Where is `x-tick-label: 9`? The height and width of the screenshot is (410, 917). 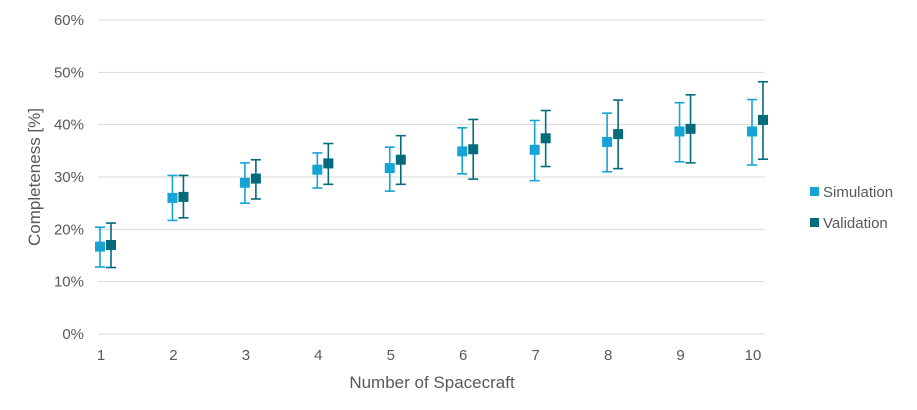 x-tick-label: 9 is located at coordinates (680, 355).